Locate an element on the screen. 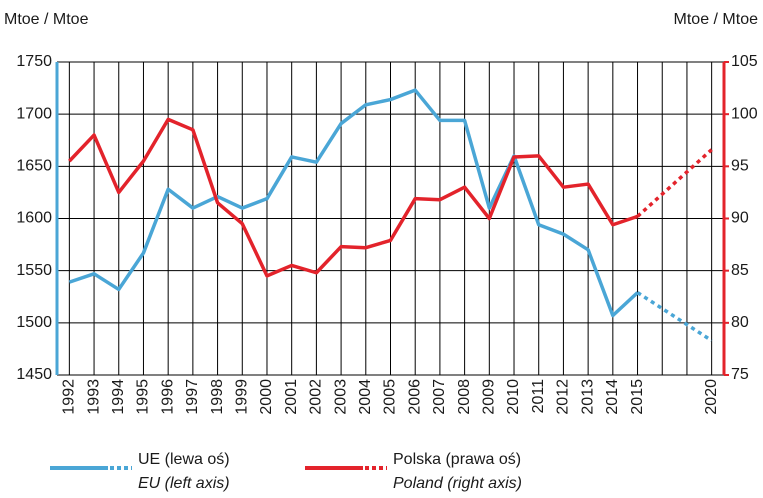  y-tick-label: 1750 is located at coordinates (34, 61).